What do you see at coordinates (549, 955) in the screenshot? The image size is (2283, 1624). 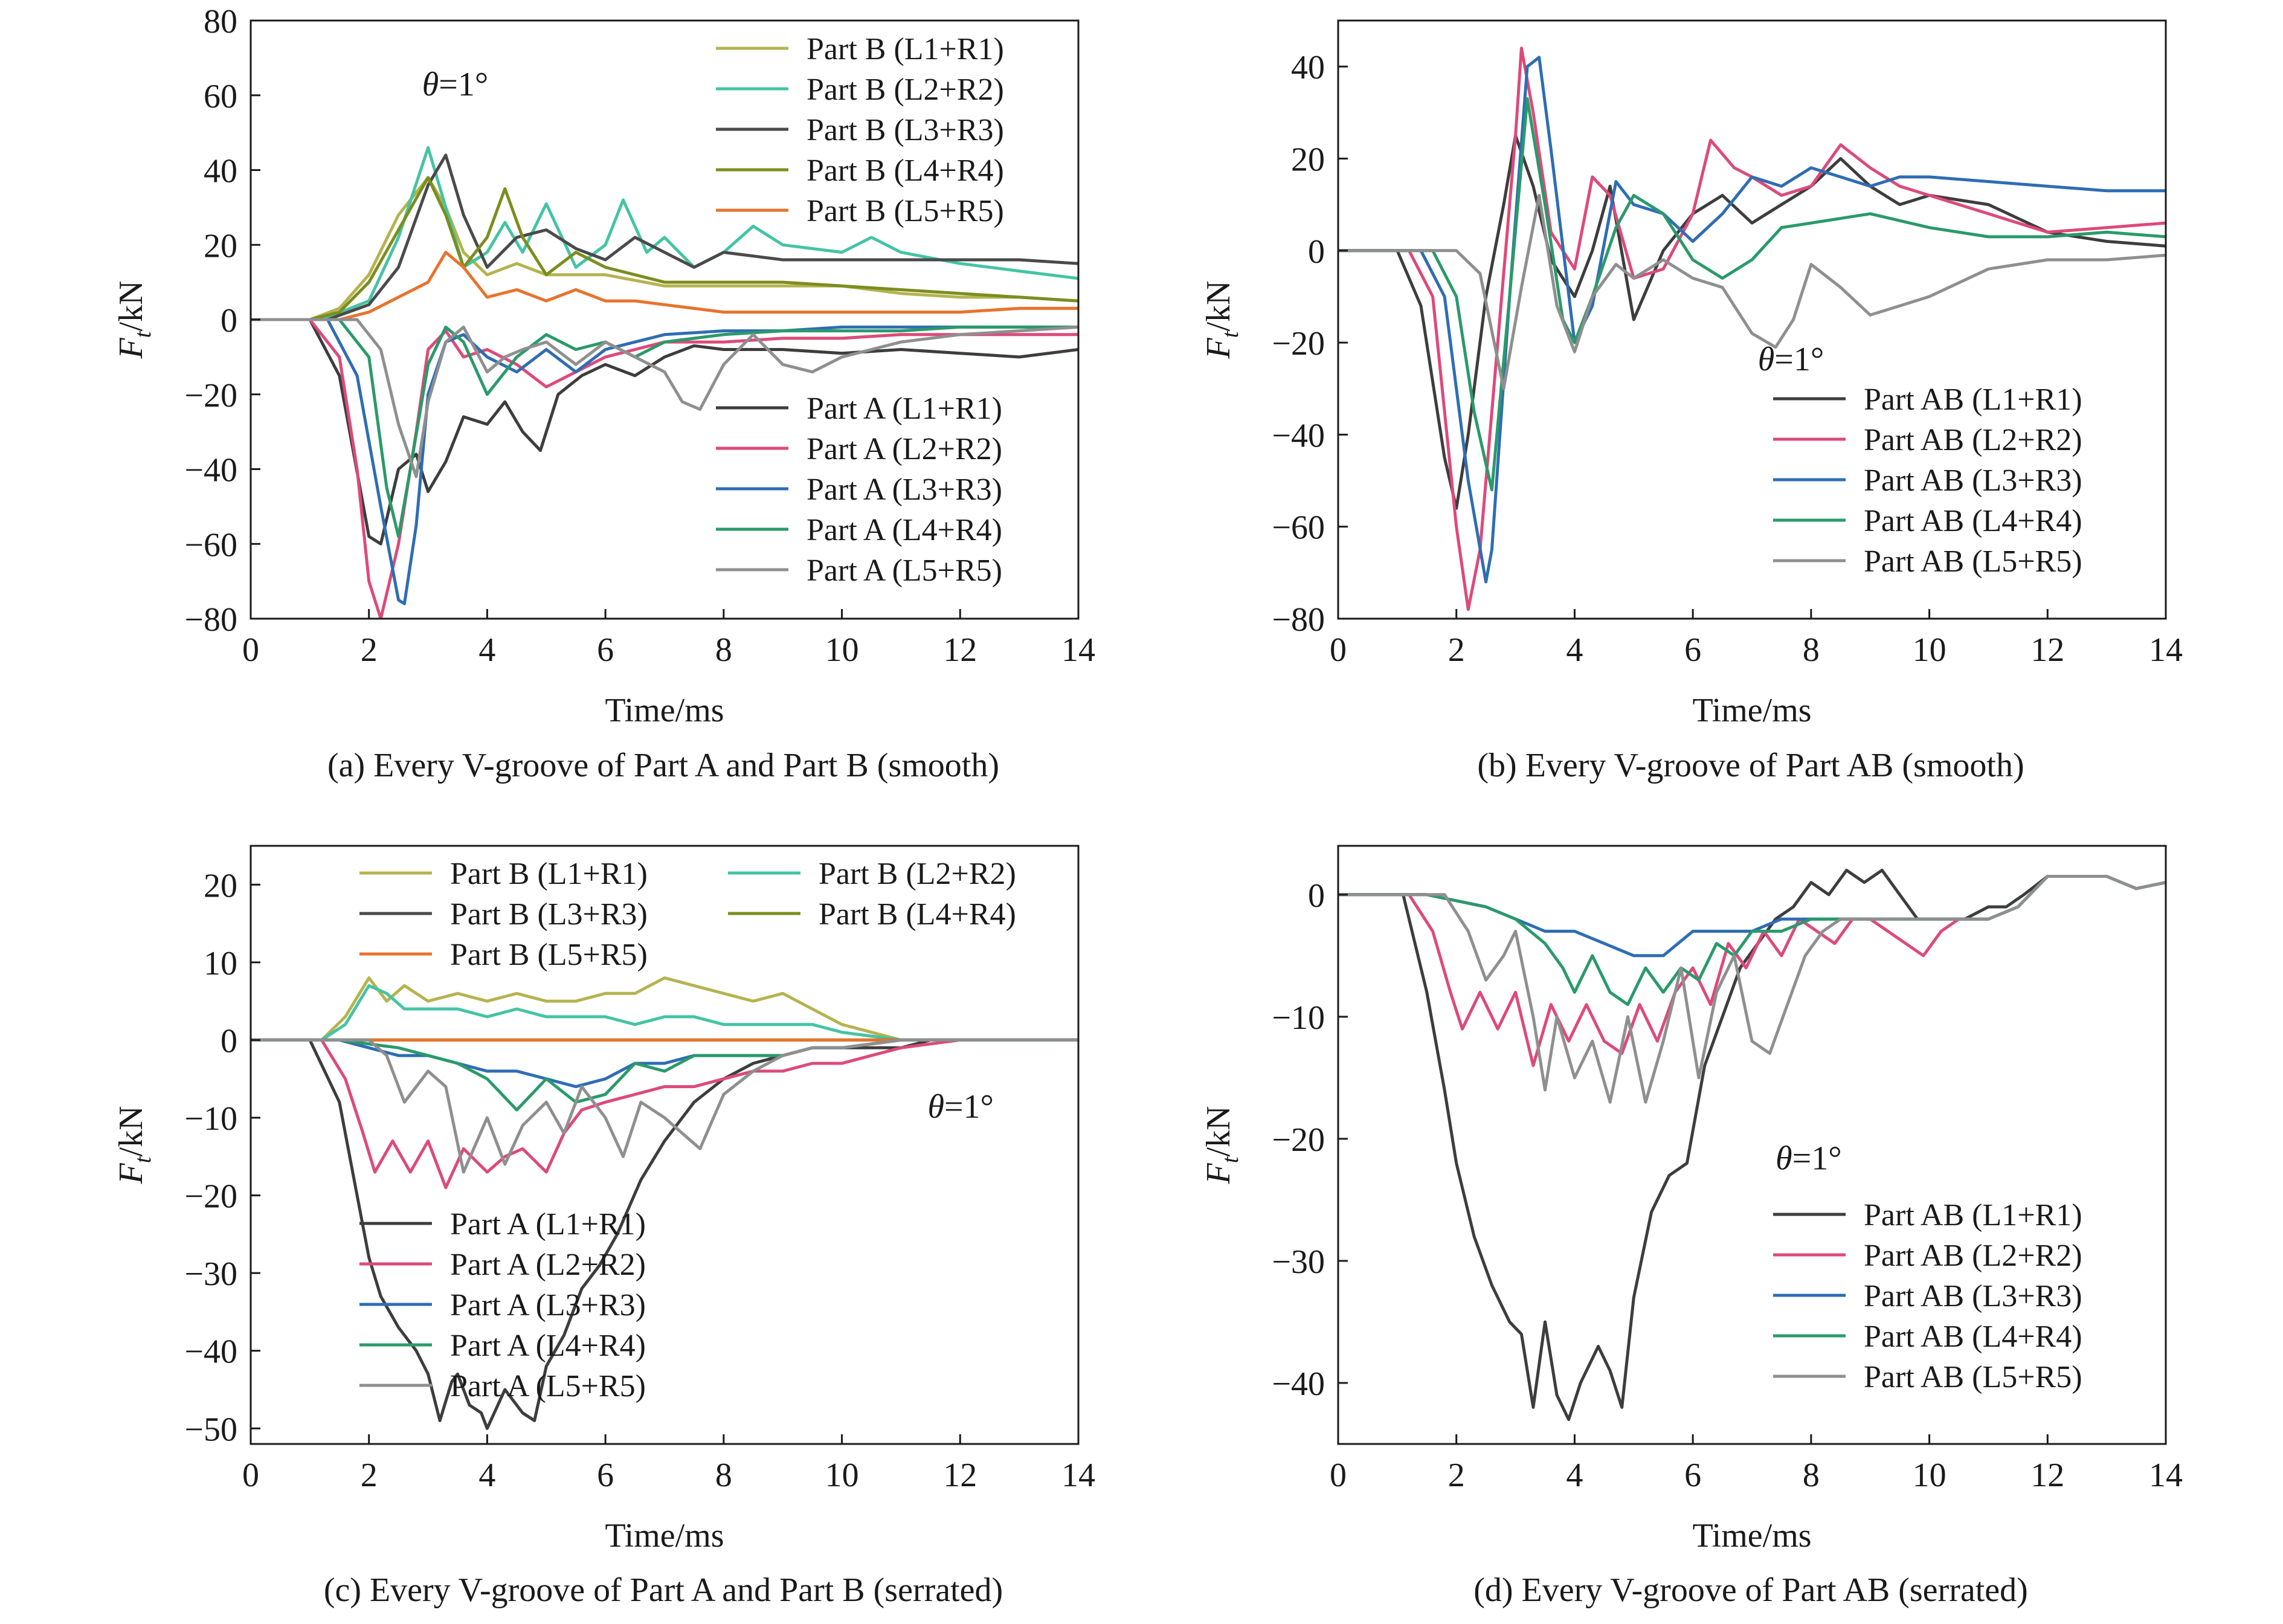 I see `c-legend-label: Part B (L5+R5)` at bounding box center [549, 955].